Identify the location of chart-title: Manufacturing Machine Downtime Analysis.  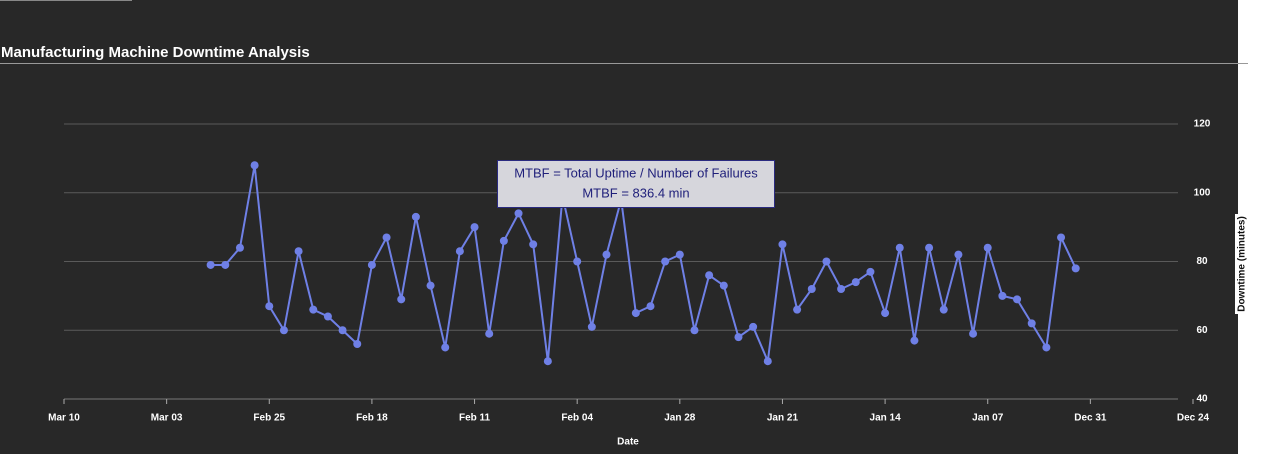
(155, 52).